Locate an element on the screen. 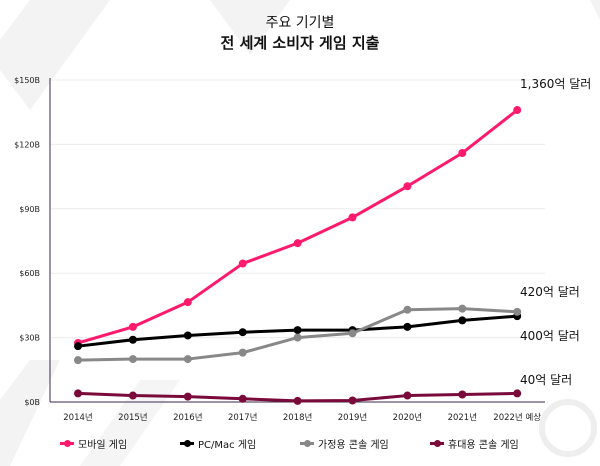 The image size is (600, 466). legend-item-home-console: 가정용 콘솔 게임 is located at coordinates (365, 443).